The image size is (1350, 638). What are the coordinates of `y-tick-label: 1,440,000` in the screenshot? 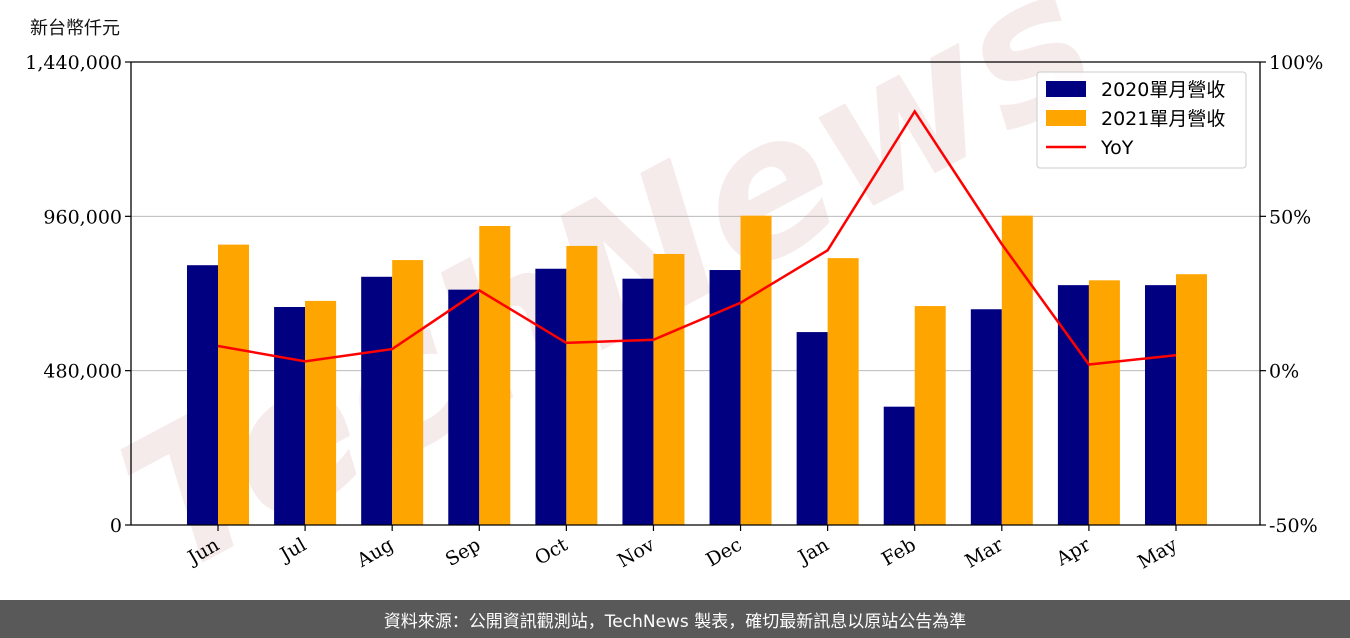 It's located at (73, 63).